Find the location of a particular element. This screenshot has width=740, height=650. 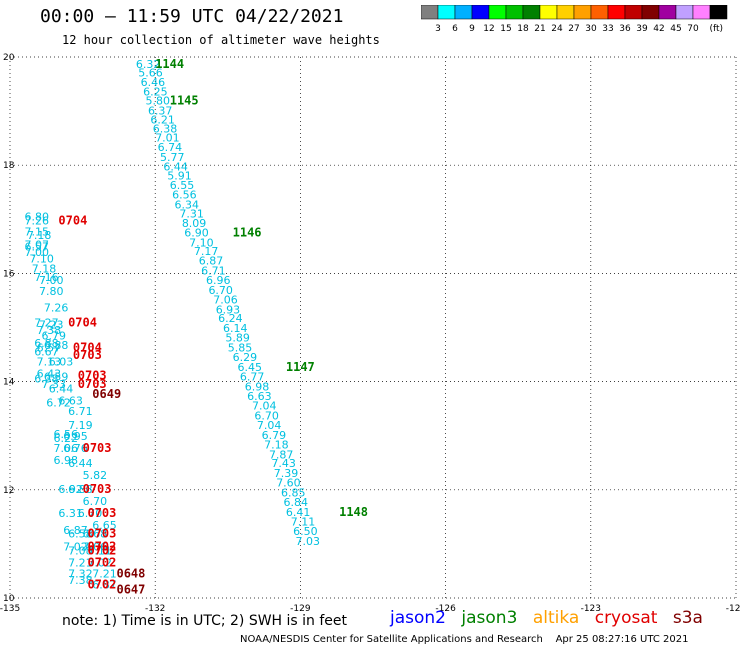

swh-value: 6.43 is located at coordinates (49, 373).